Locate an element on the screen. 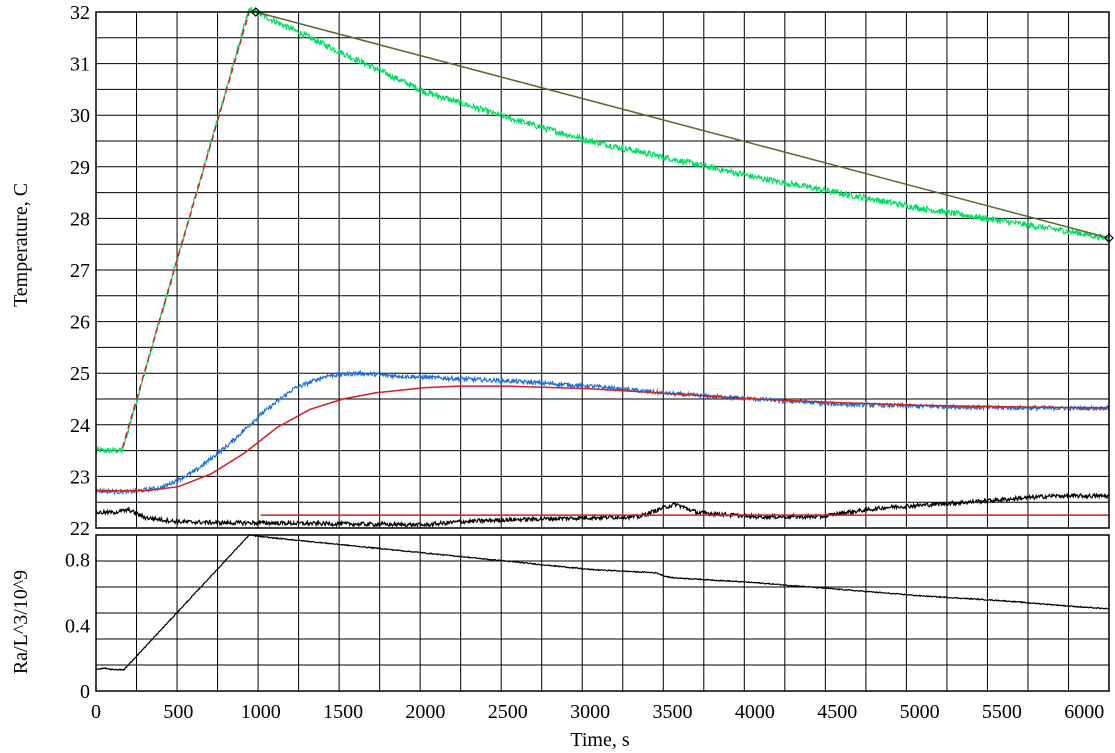 The image size is (1115, 753). temperature-y-tick-label: 25 is located at coordinates (80, 374).